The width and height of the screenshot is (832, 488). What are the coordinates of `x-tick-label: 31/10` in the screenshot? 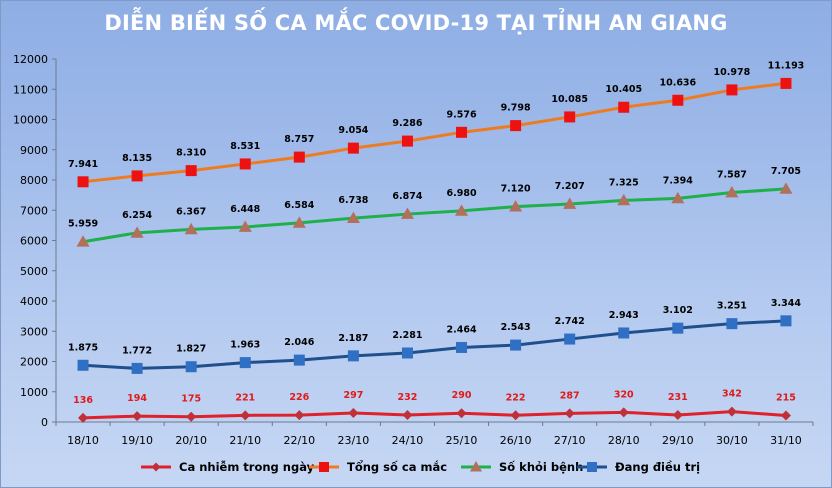 It's located at (786, 440).